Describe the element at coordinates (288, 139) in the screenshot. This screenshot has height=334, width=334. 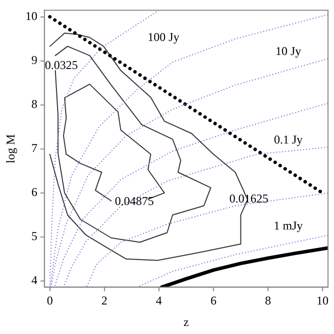
I see `annotation: 0.1 Jy` at that location.